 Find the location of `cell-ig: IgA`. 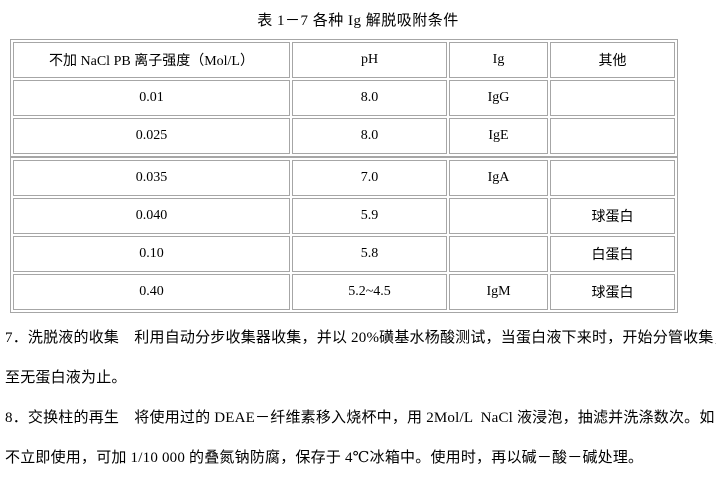

cell-ig: IgA is located at coordinates (498, 178).